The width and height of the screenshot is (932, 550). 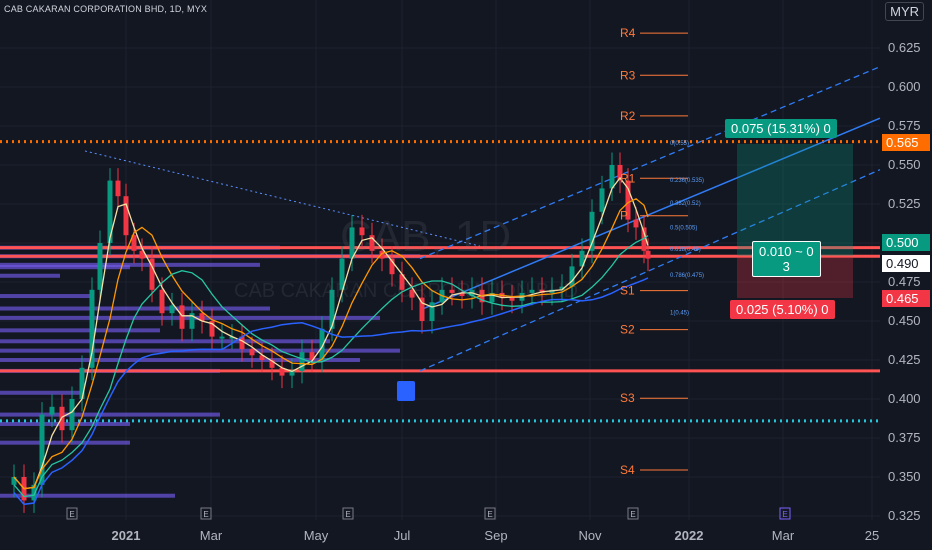 What do you see at coordinates (904, 320) in the screenshot?
I see `y-tick-label: 0.450` at bounding box center [904, 320].